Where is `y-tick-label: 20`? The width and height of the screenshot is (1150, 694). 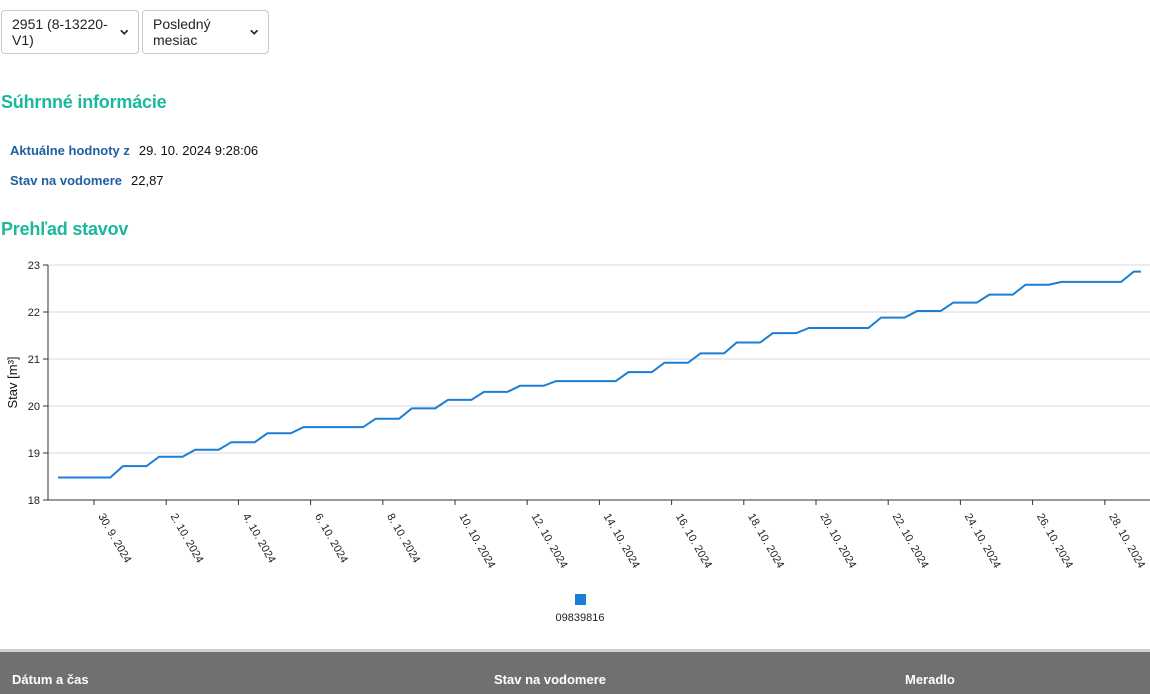 y-tick-label: 20 is located at coordinates (34, 407).